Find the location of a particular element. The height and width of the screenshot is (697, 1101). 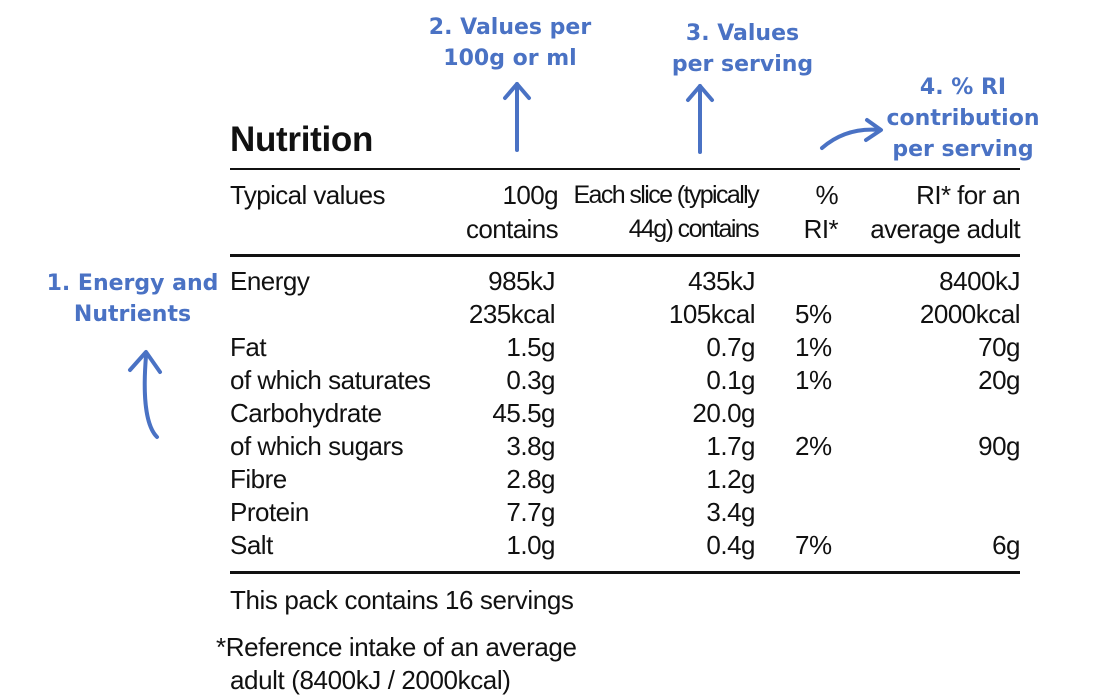

value-serving: 20.0g is located at coordinates (723, 413).